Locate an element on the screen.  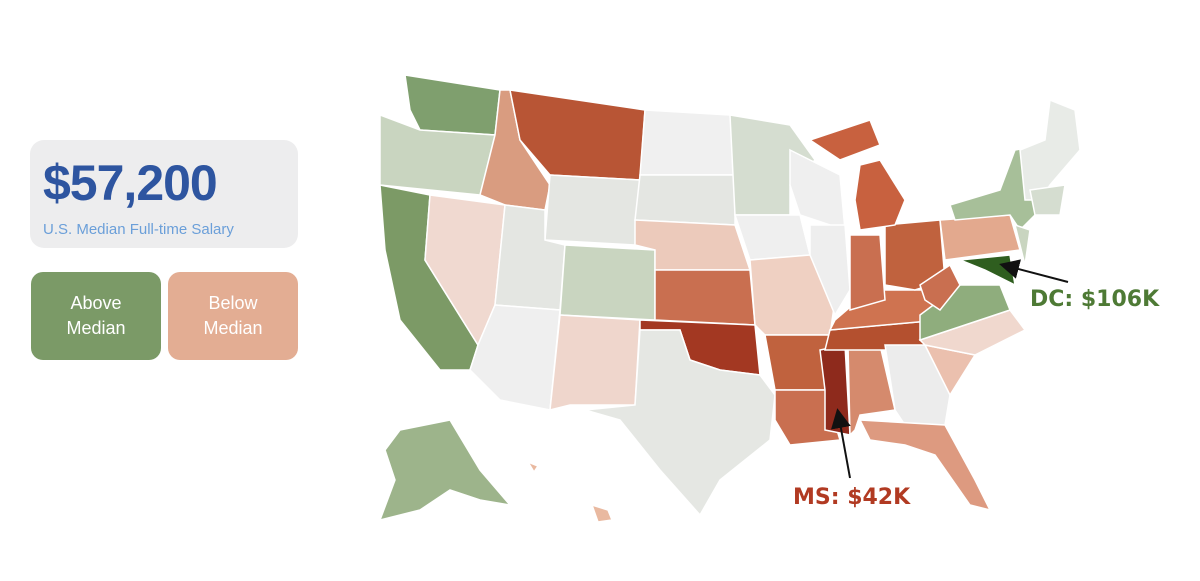
dc-arrow is located at coordinates (1034, 271).